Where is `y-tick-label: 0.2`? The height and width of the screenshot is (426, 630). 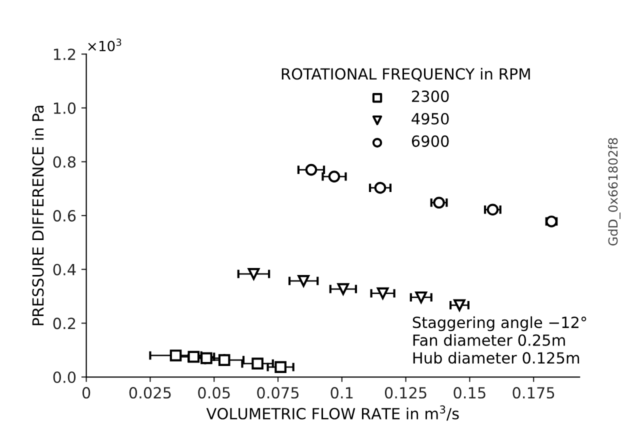
y-tick-label: 0.2 is located at coordinates (64, 324).